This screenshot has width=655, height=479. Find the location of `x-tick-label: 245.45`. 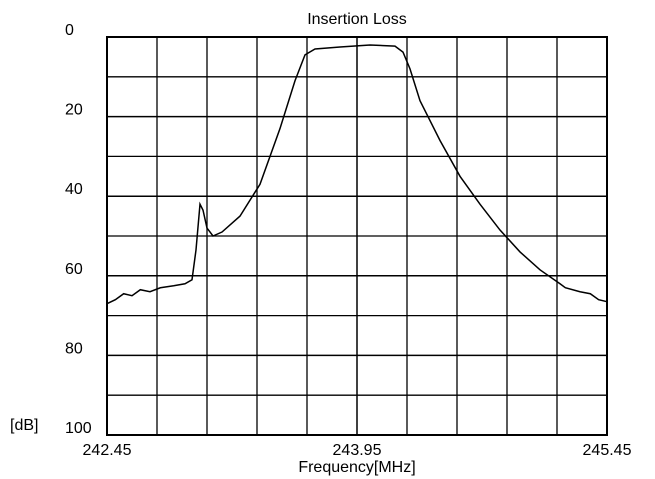

x-tick-label: 245.45 is located at coordinates (607, 450).